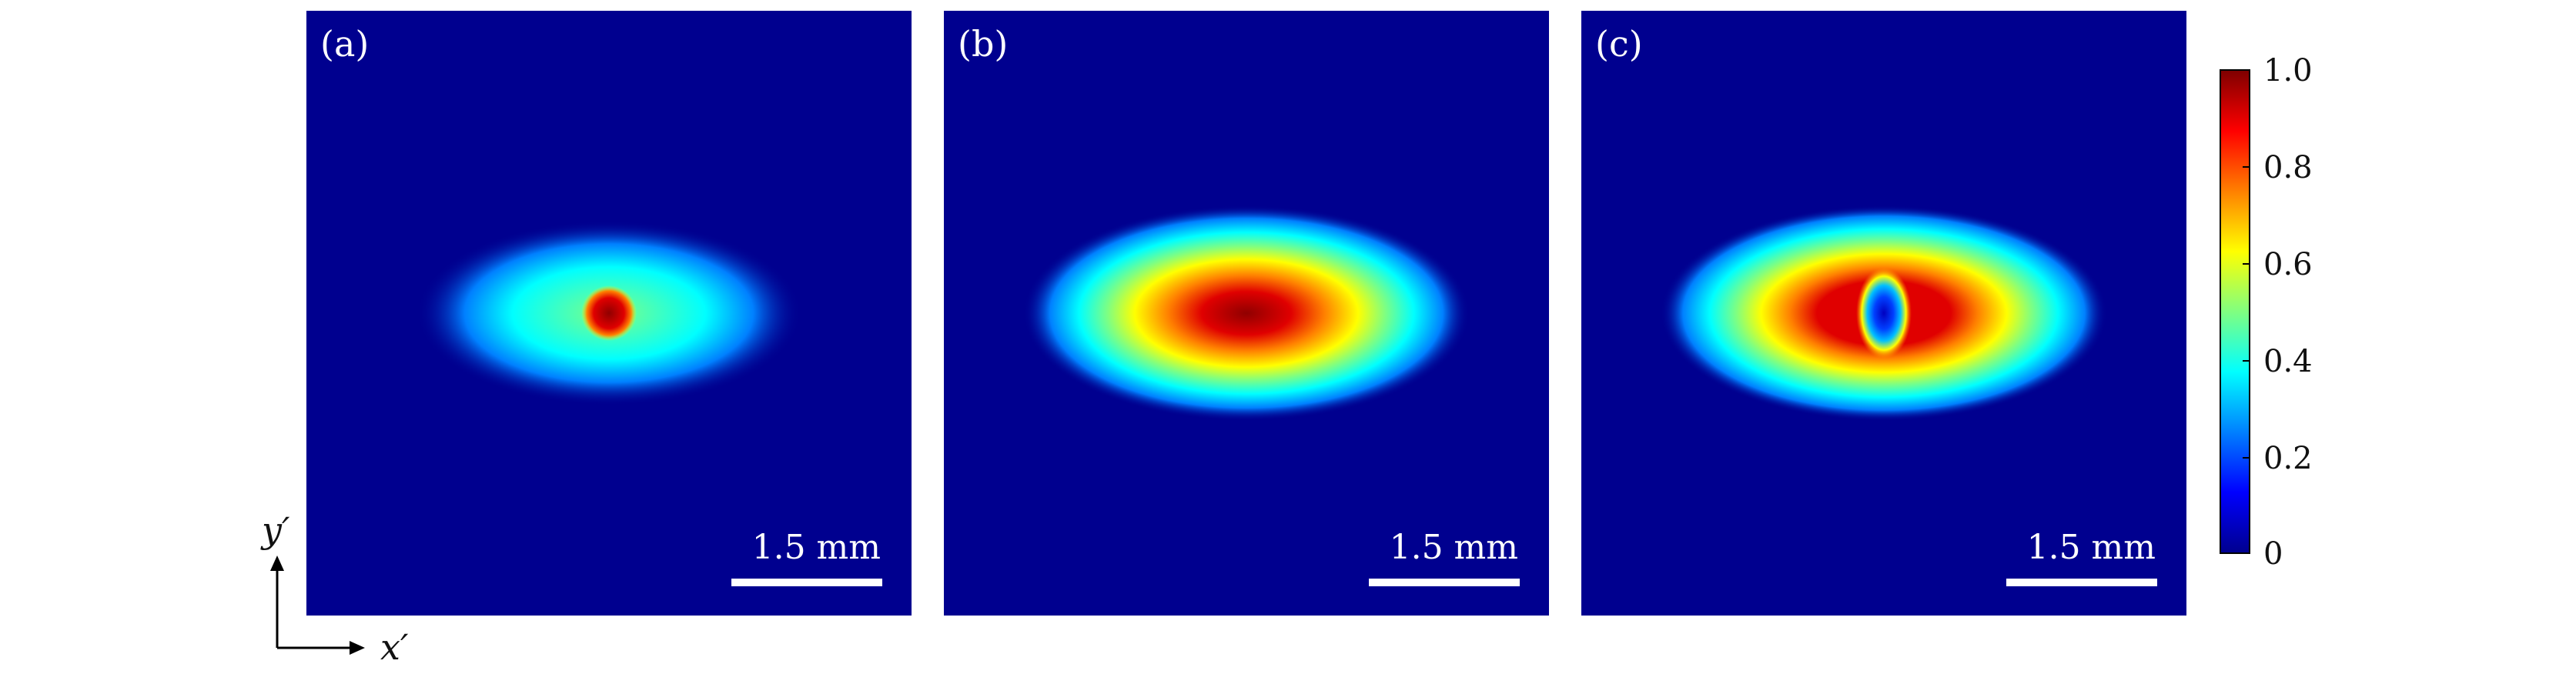  I want to click on colorbar-tick-1-0: 1.0, so click(2288, 70).